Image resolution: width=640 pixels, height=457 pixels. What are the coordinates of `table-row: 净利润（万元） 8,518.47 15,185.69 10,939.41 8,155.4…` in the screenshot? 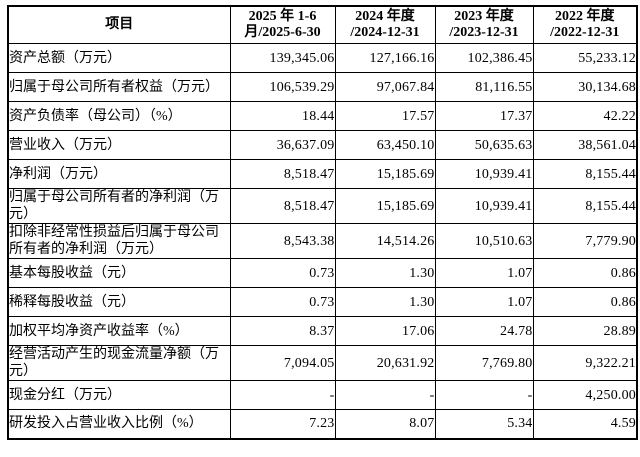 It's located at (322, 174).